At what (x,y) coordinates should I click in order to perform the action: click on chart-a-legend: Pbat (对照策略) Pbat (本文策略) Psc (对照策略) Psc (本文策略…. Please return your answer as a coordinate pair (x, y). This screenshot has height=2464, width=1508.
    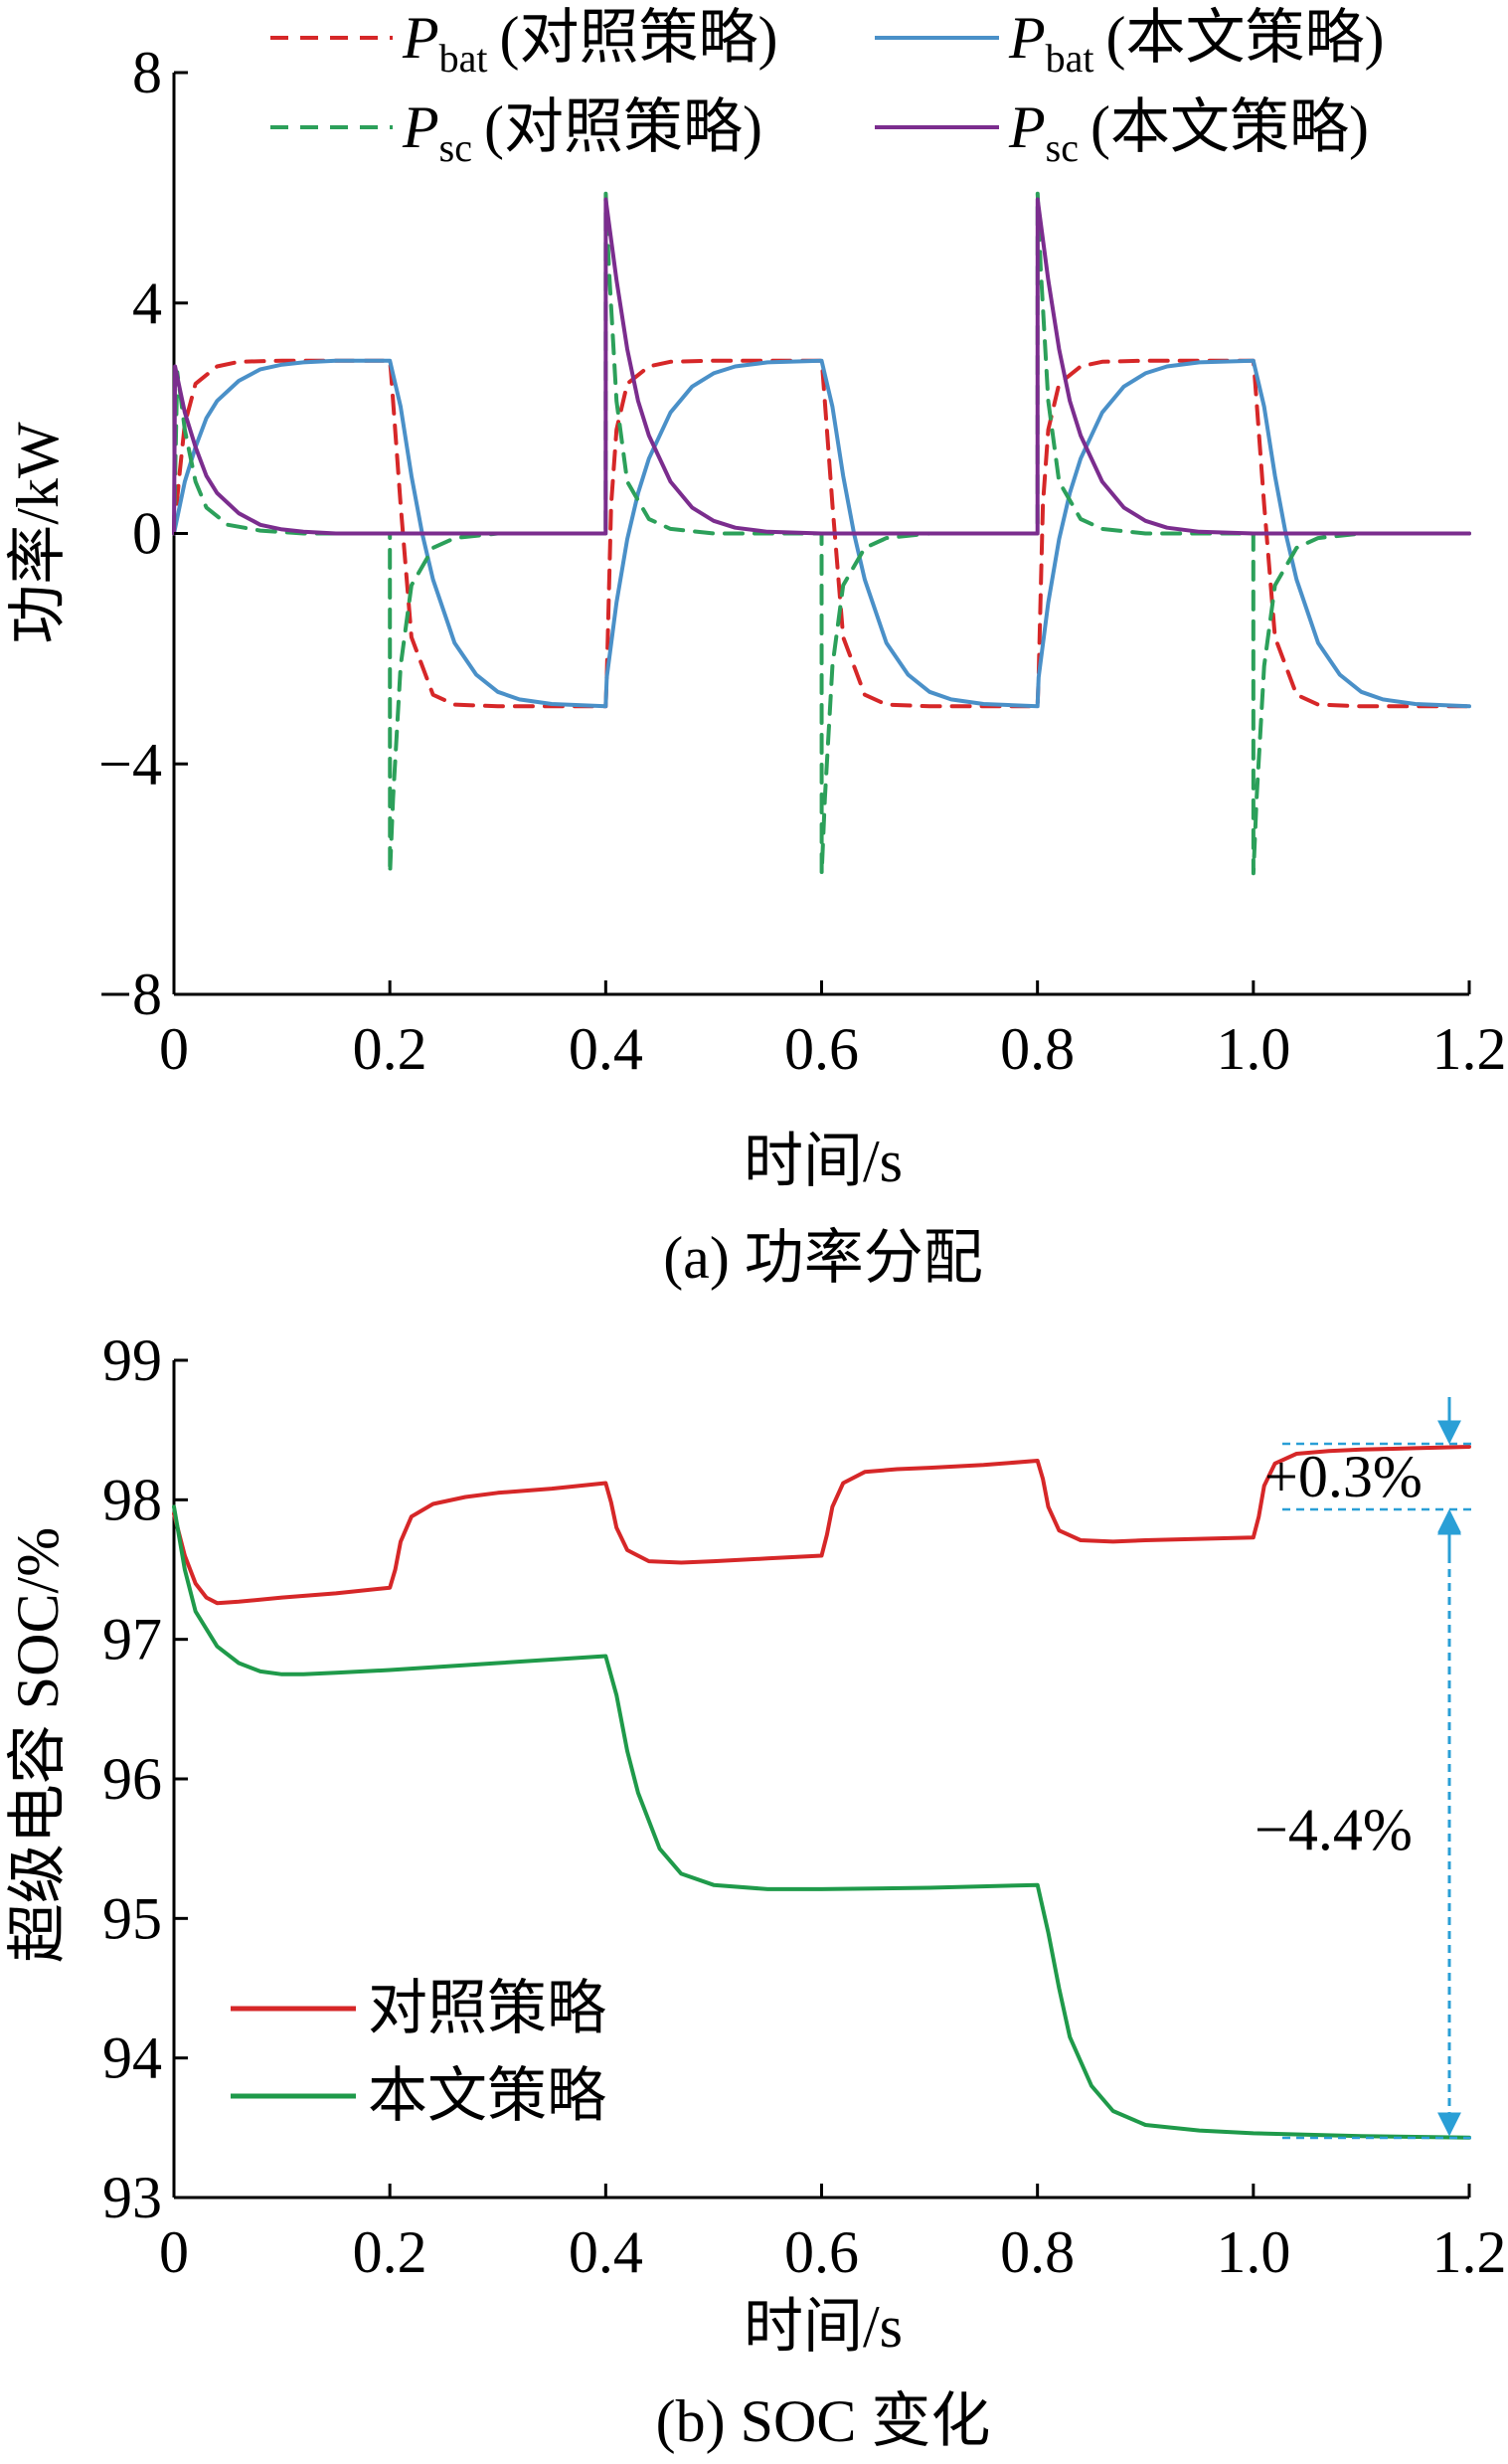
    Looking at the image, I should click on (827, 87).